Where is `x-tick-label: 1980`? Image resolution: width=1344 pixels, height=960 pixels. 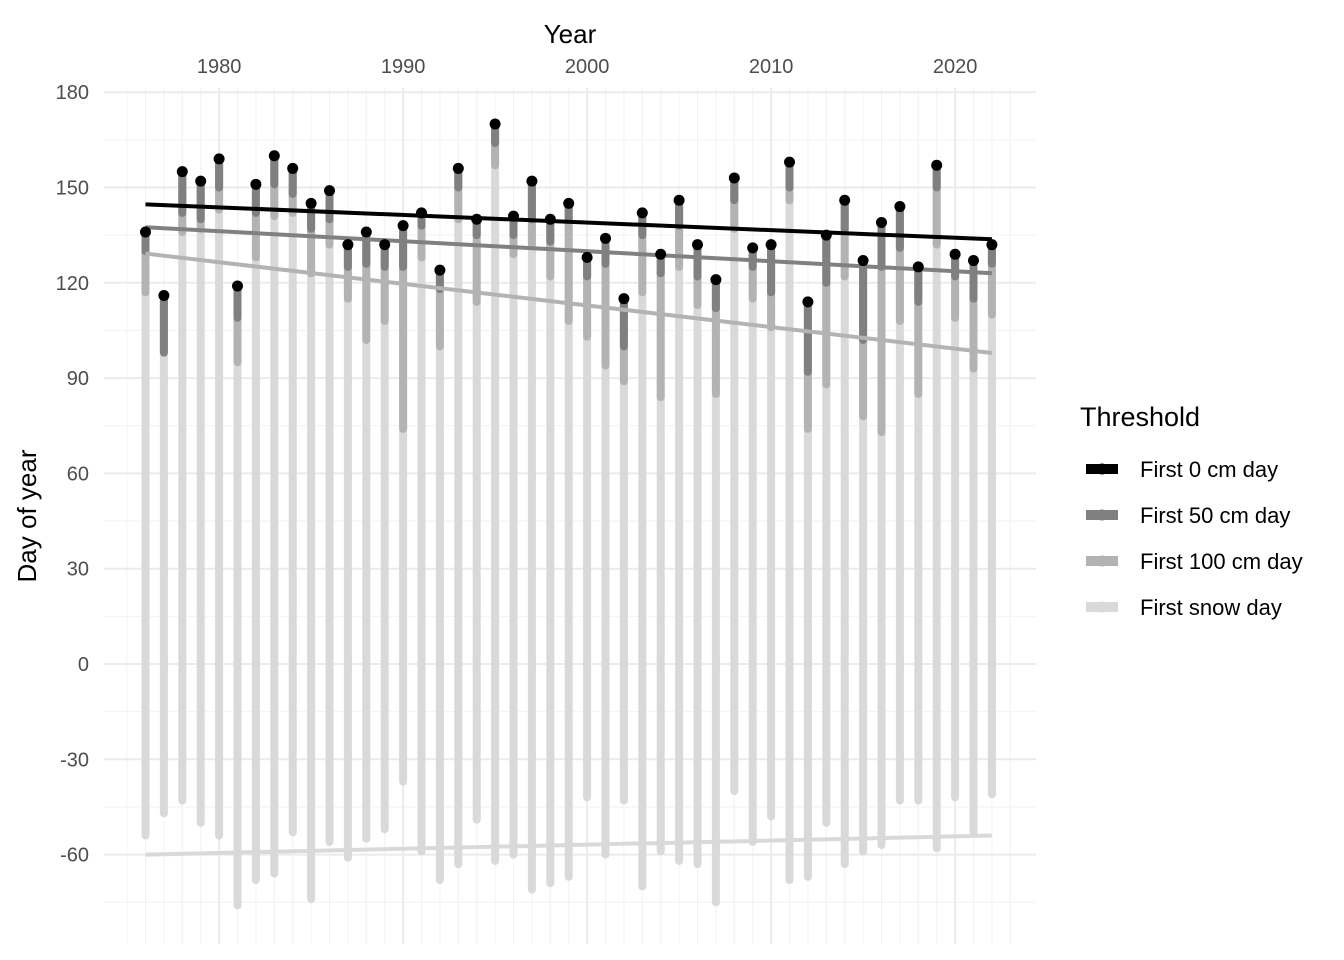 x-tick-label: 1980 is located at coordinates (219, 67).